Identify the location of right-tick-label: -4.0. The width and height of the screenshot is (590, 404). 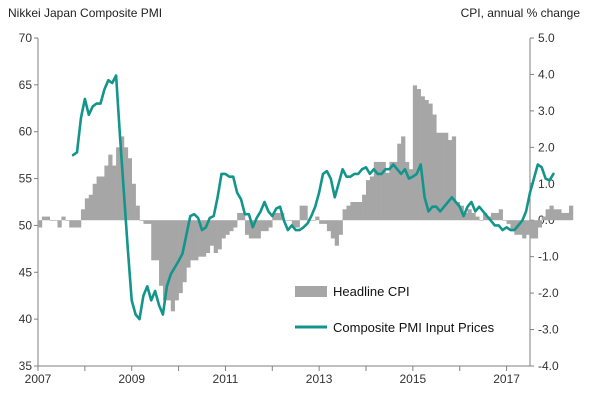
(548, 366).